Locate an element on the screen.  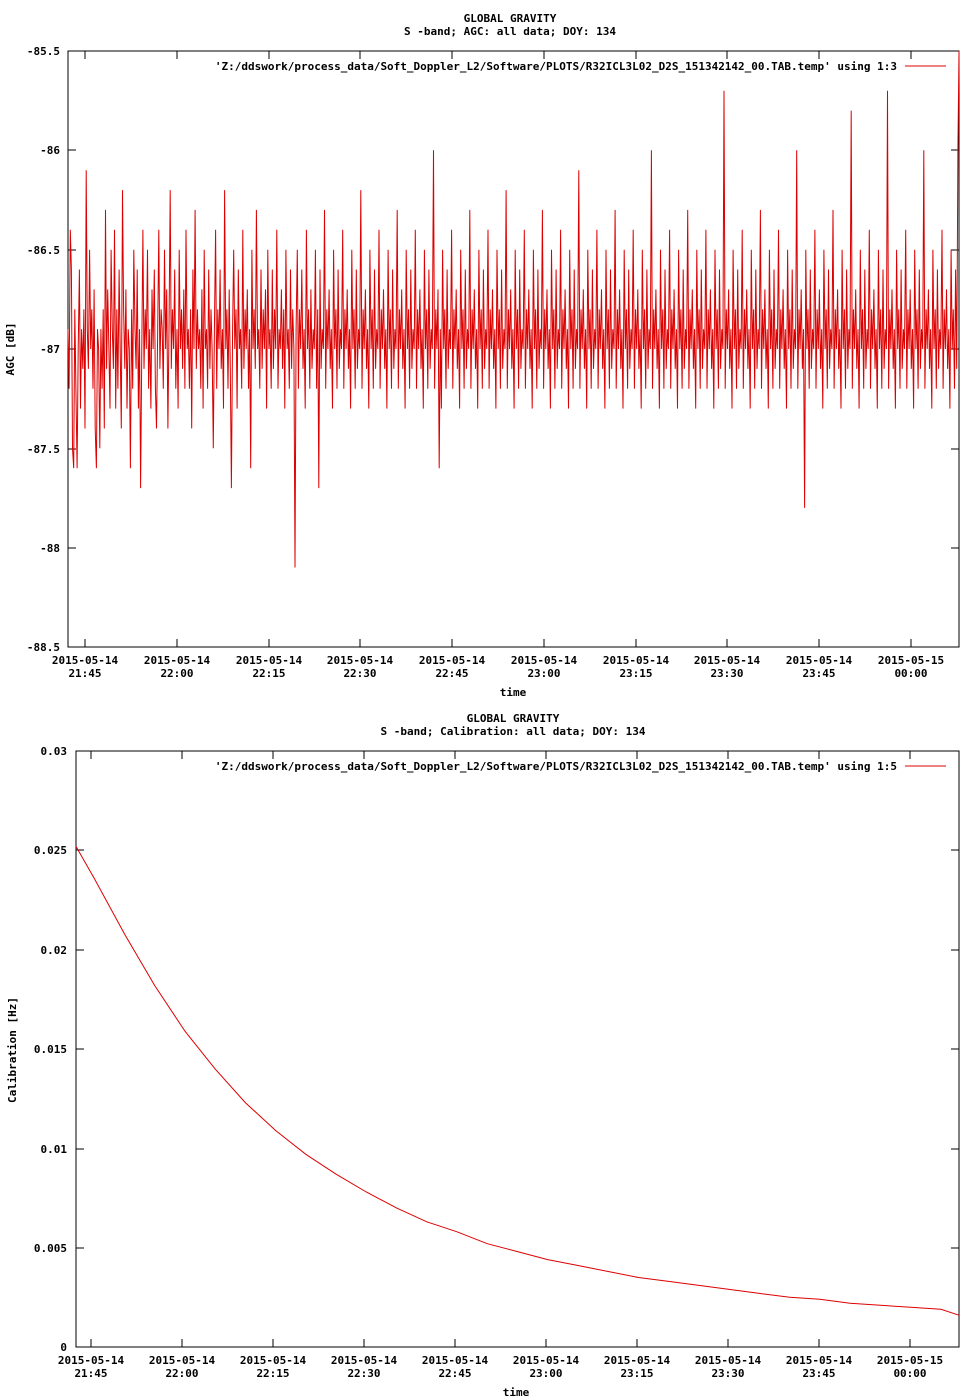
cal-x-tick-time: 22:15 is located at coordinates (272, 1373).